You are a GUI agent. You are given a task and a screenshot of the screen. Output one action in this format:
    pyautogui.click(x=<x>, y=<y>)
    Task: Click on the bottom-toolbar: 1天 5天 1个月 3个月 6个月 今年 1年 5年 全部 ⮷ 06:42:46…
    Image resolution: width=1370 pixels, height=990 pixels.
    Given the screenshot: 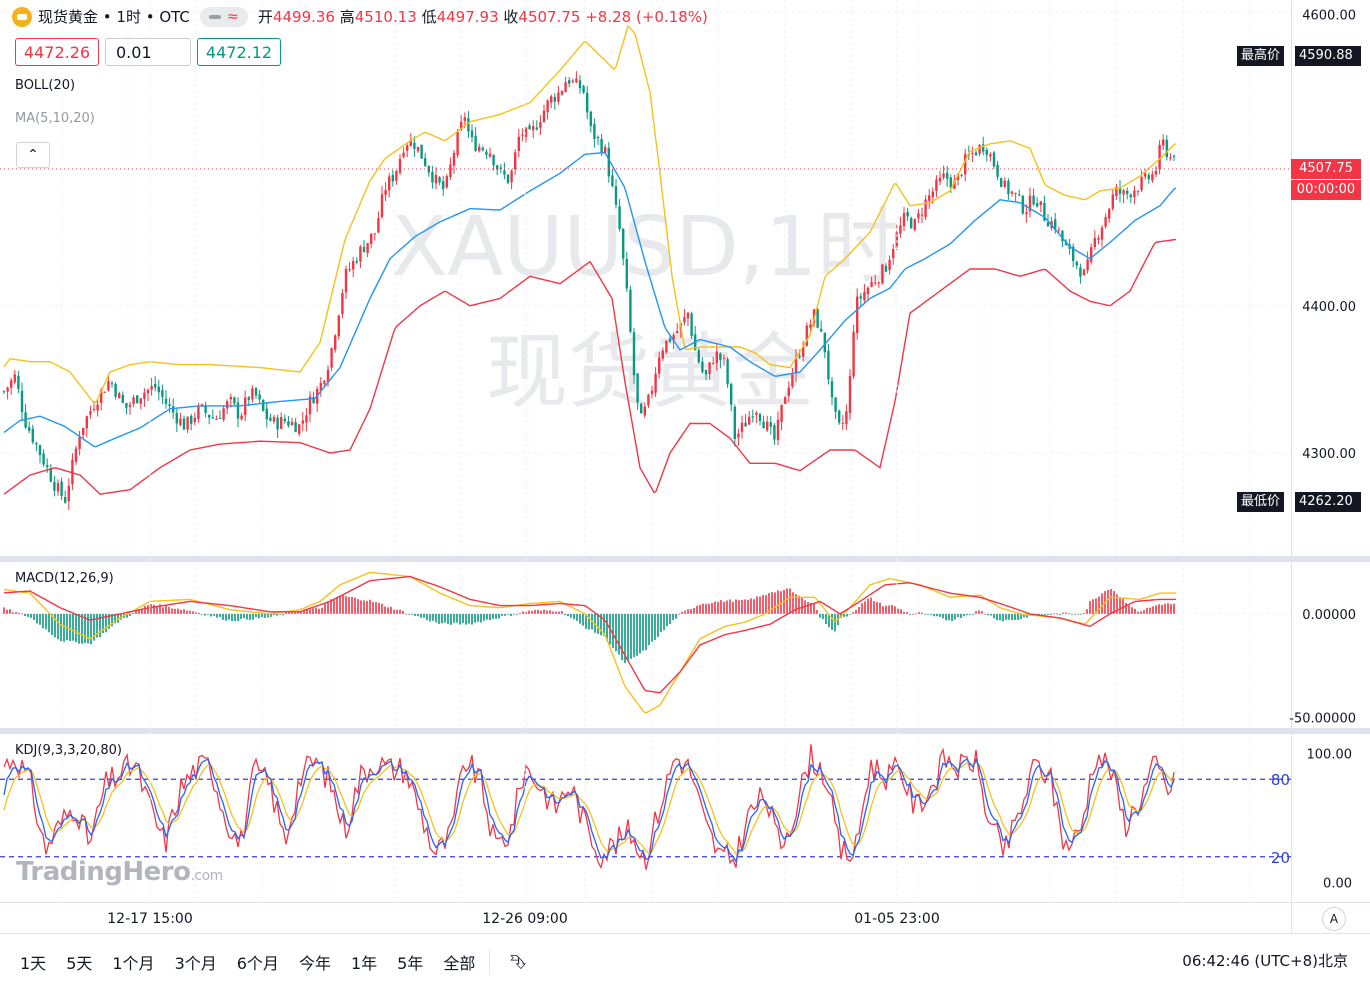 What is the action you would take?
    pyautogui.click(x=685, y=961)
    